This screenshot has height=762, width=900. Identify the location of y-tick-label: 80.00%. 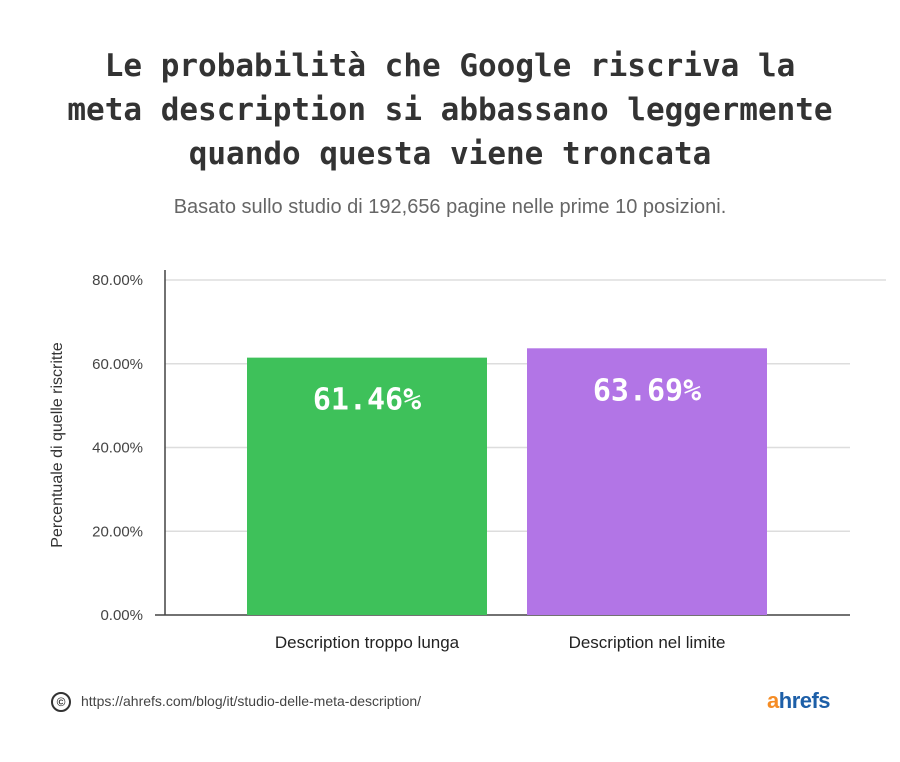
(117, 280).